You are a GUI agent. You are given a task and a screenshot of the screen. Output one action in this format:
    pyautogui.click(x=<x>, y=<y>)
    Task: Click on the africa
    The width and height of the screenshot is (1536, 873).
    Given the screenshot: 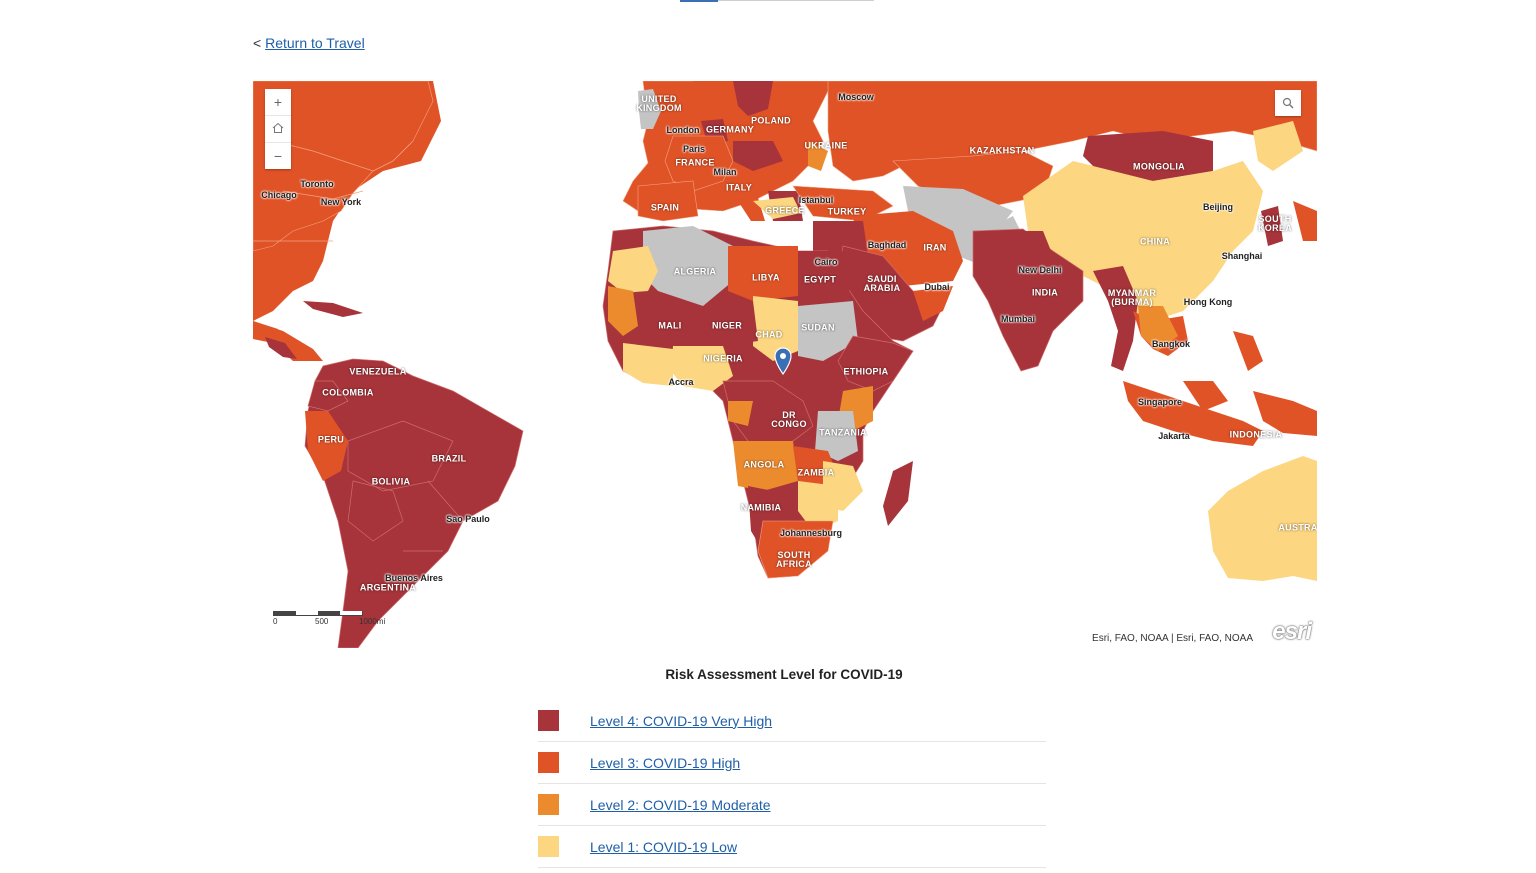 What is the action you would take?
    pyautogui.click(x=758, y=402)
    